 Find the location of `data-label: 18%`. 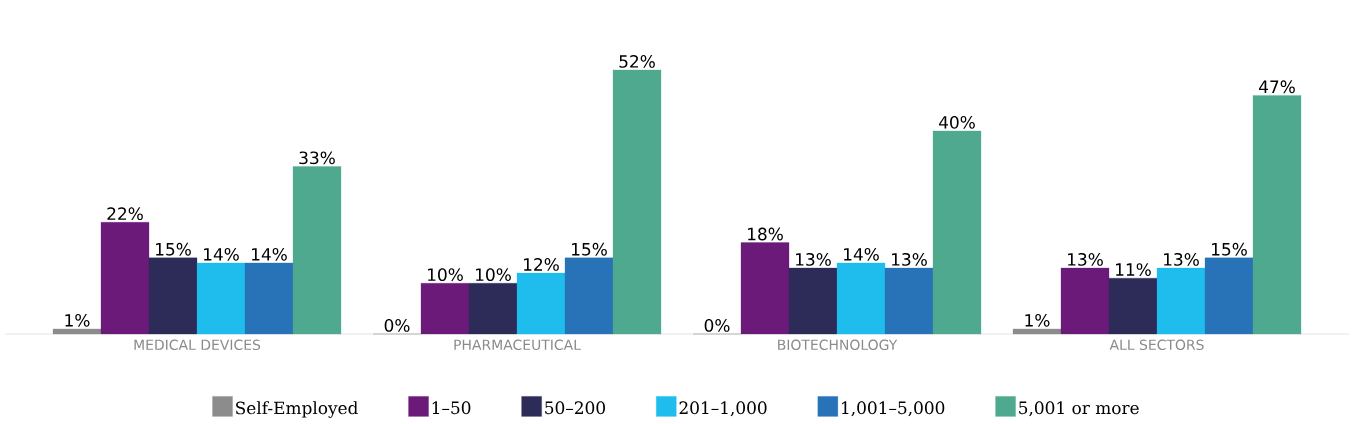

data-label: 18% is located at coordinates (765, 234).